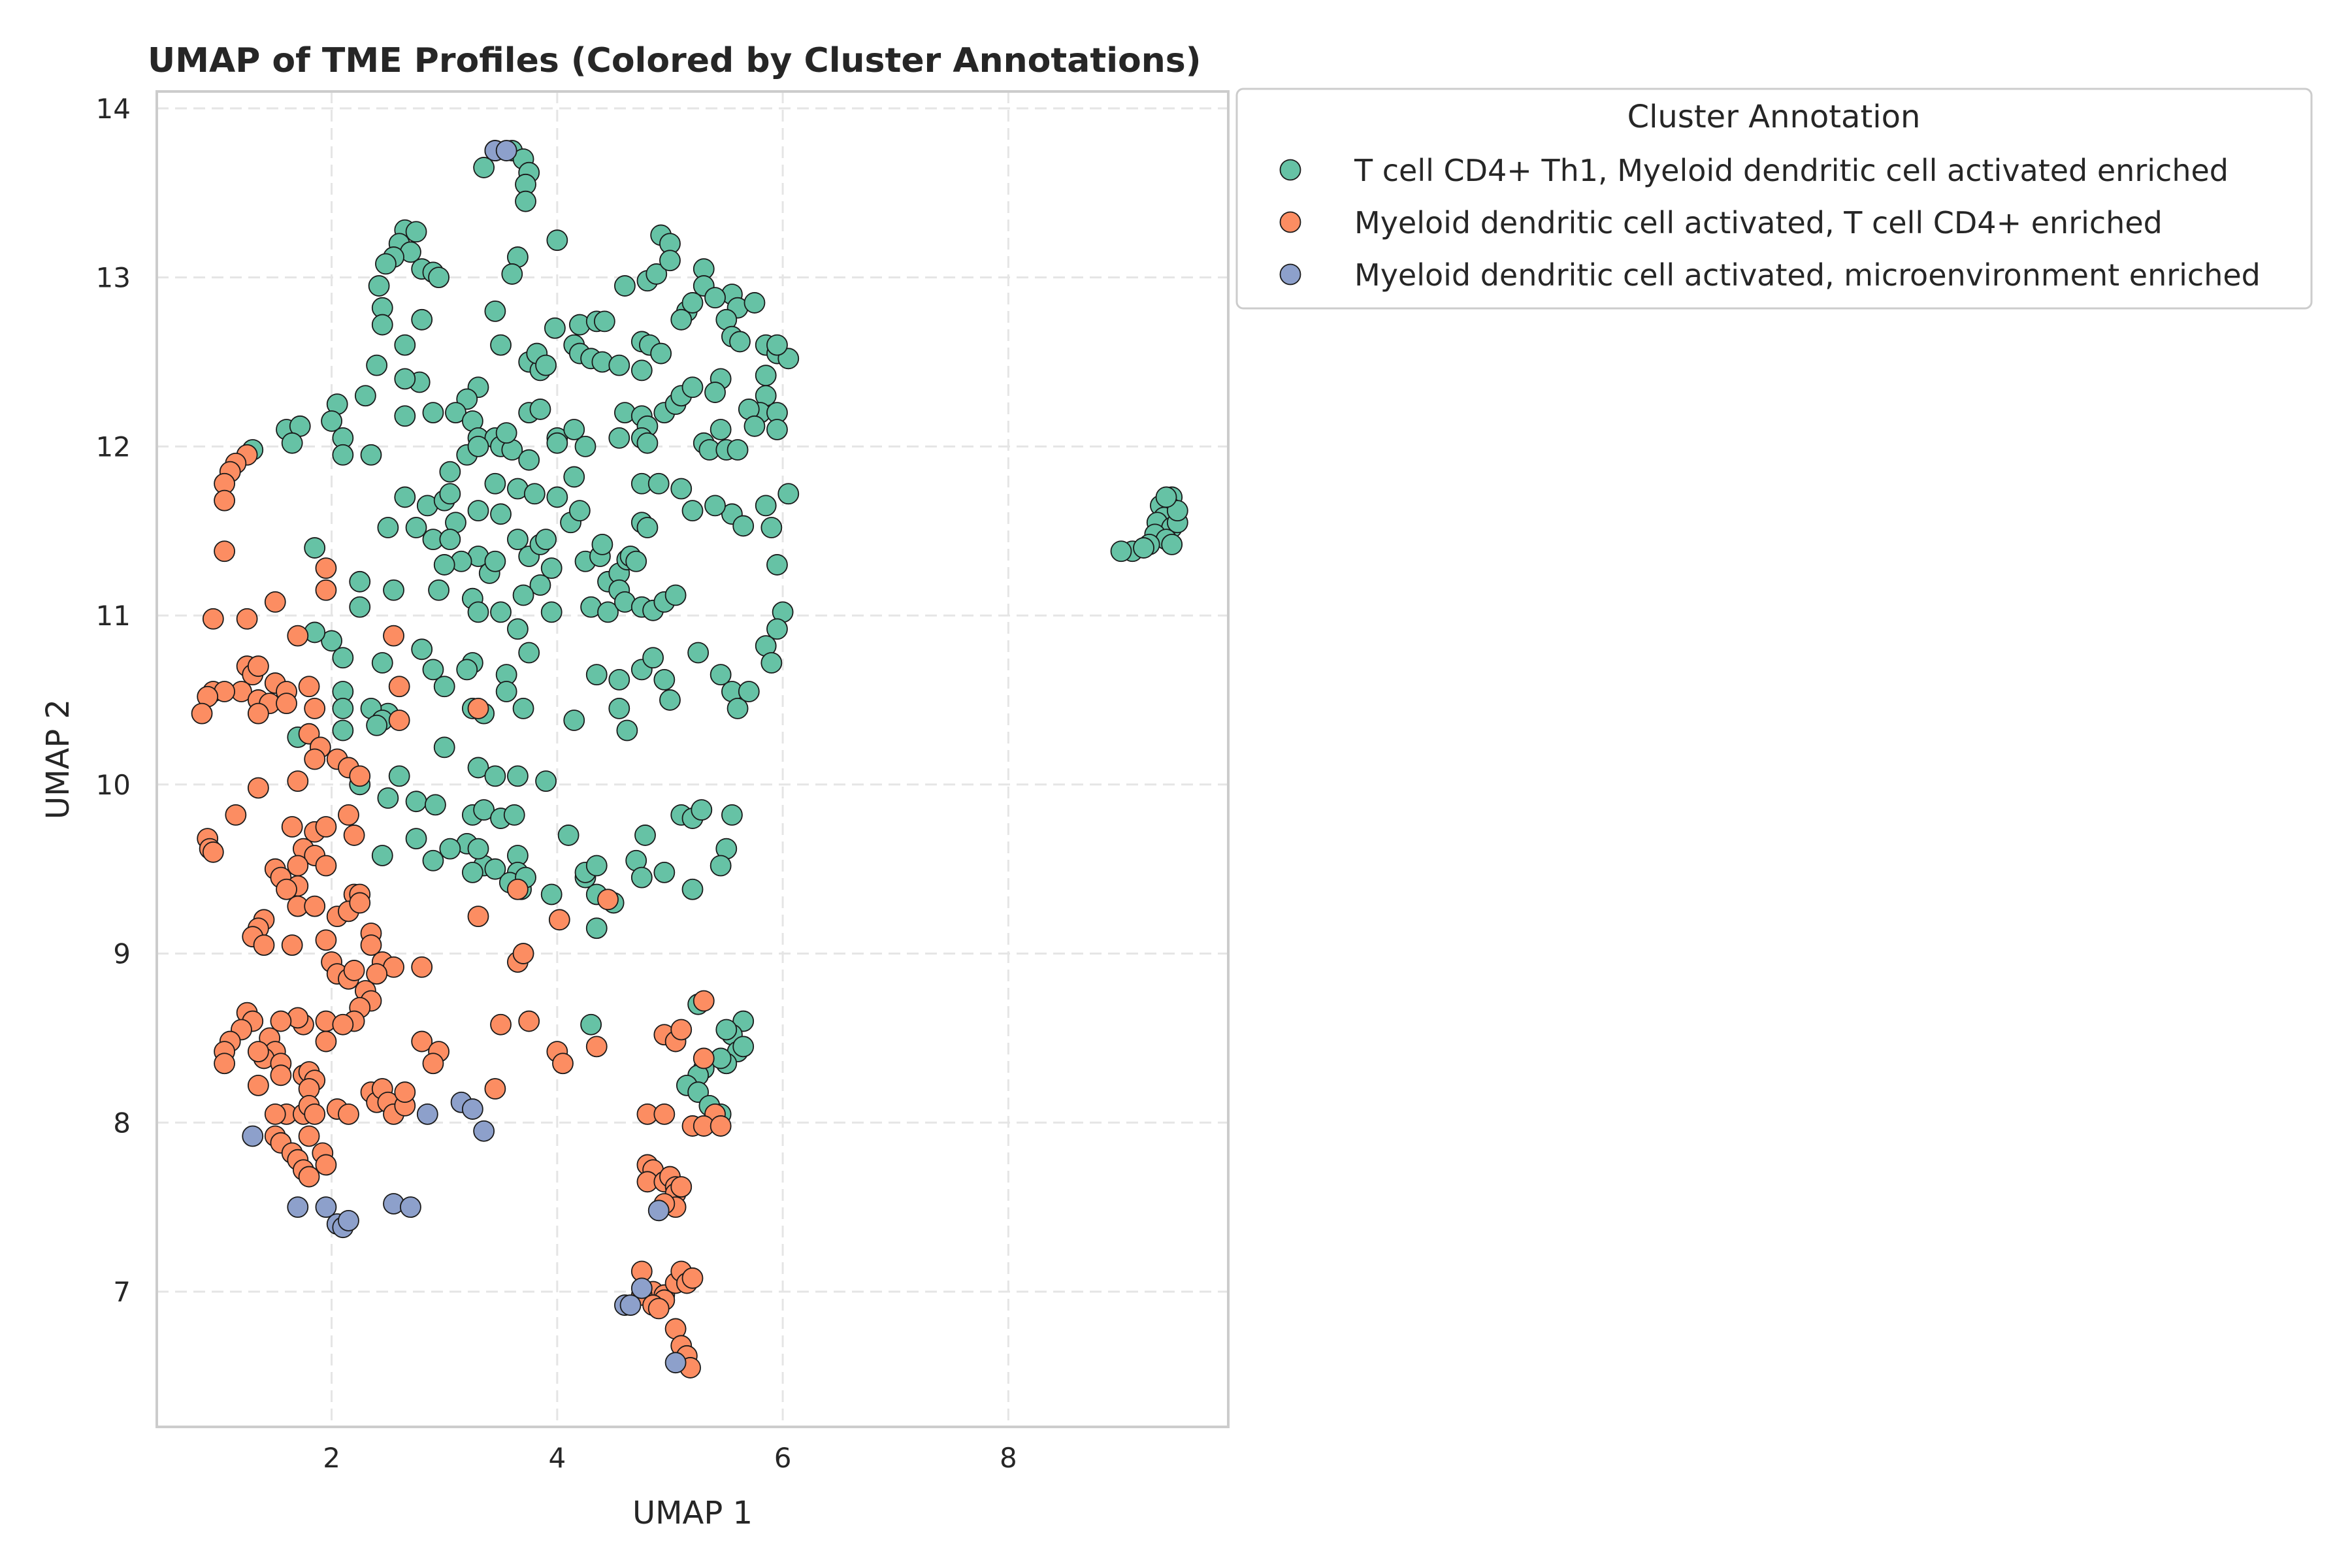 This screenshot has width=2352, height=1568. What do you see at coordinates (113, 109) in the screenshot?
I see `y-tick-label: 14` at bounding box center [113, 109].